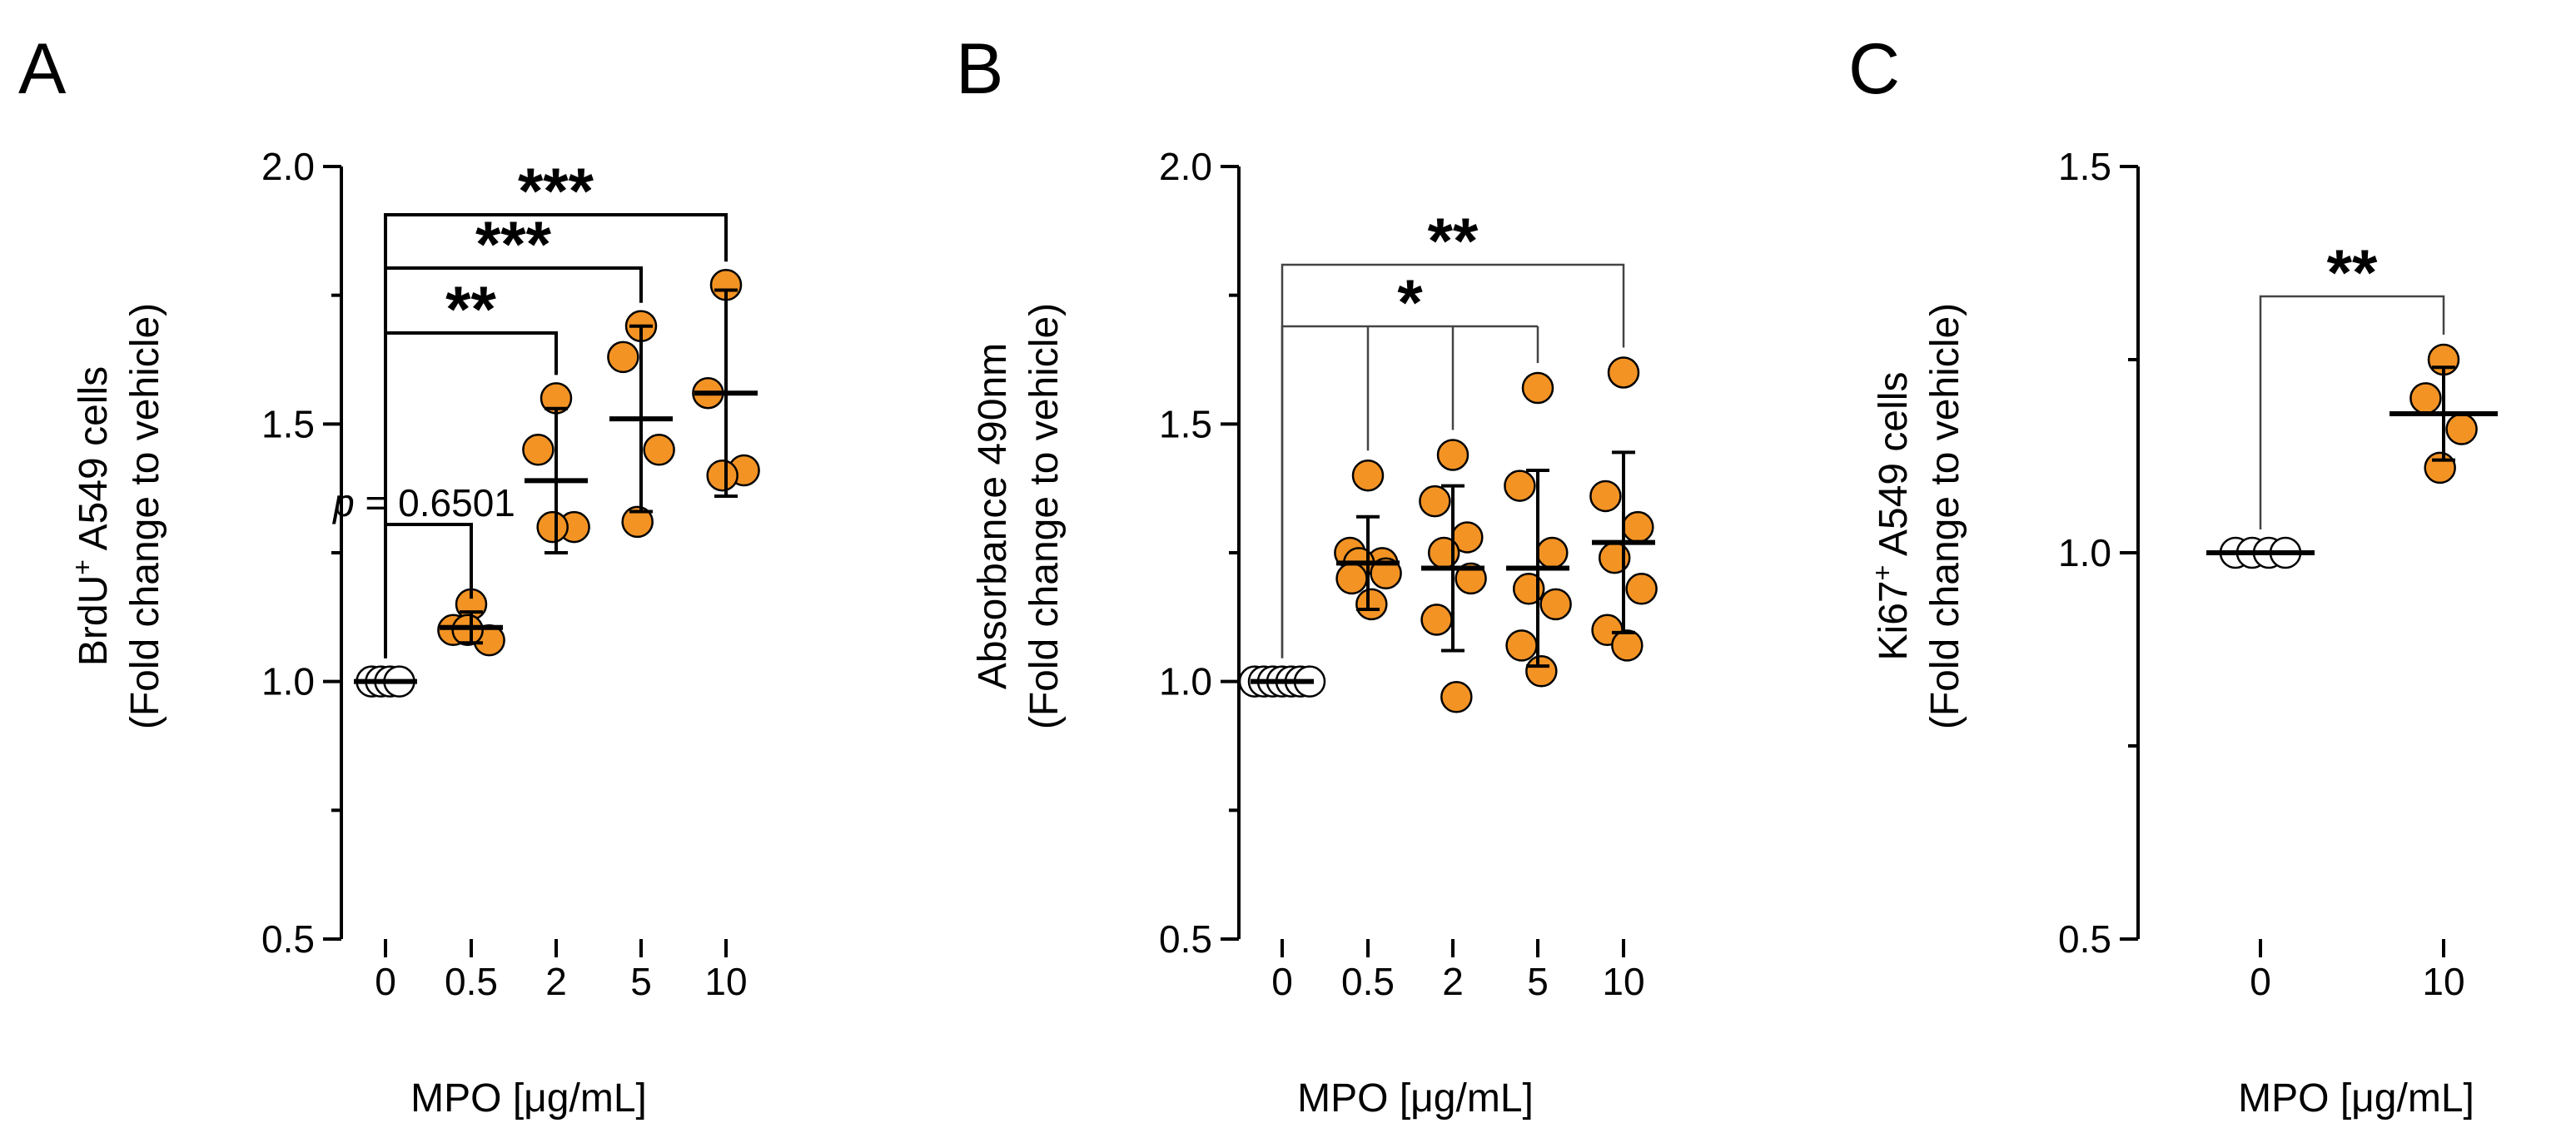 The width and height of the screenshot is (2576, 1143). I want to click on panel-b-ytick-label: 1.0, so click(1185, 681).